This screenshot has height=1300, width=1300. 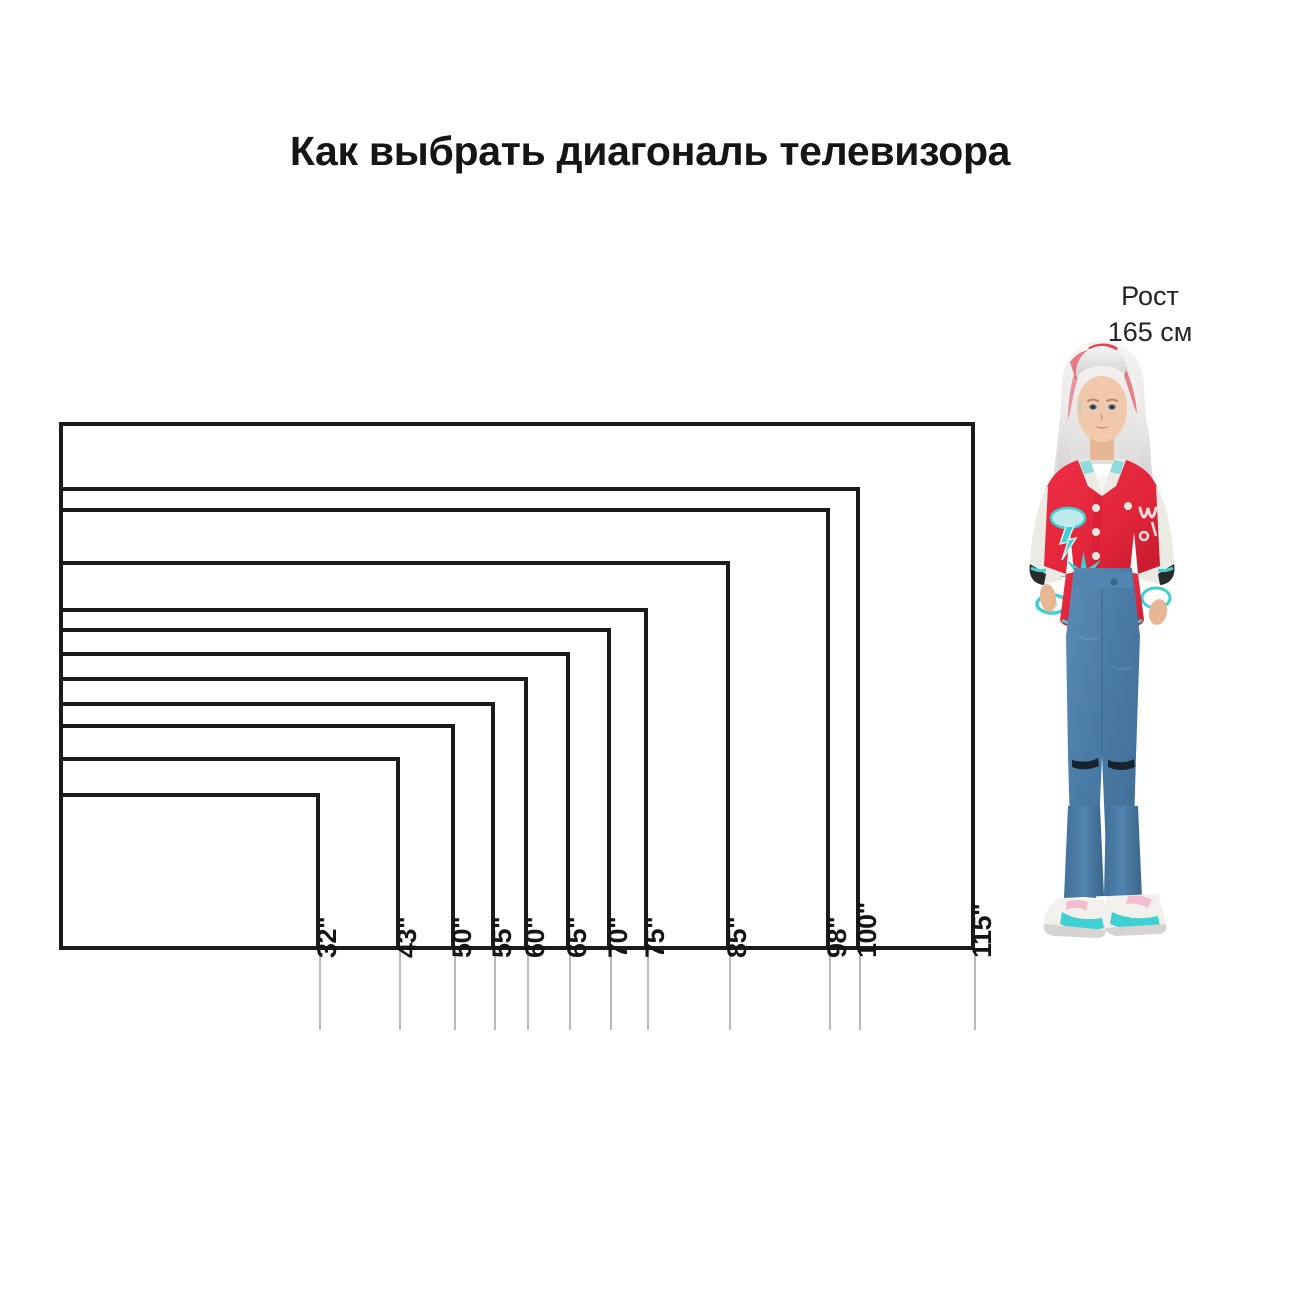 I want to click on face, so click(x=1102, y=418).